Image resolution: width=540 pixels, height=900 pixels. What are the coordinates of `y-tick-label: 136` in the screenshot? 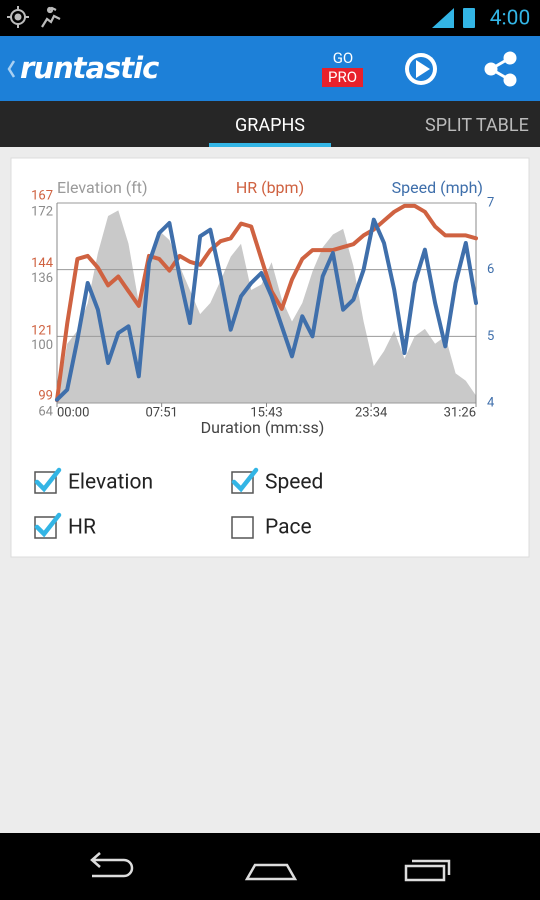 It's located at (42, 278).